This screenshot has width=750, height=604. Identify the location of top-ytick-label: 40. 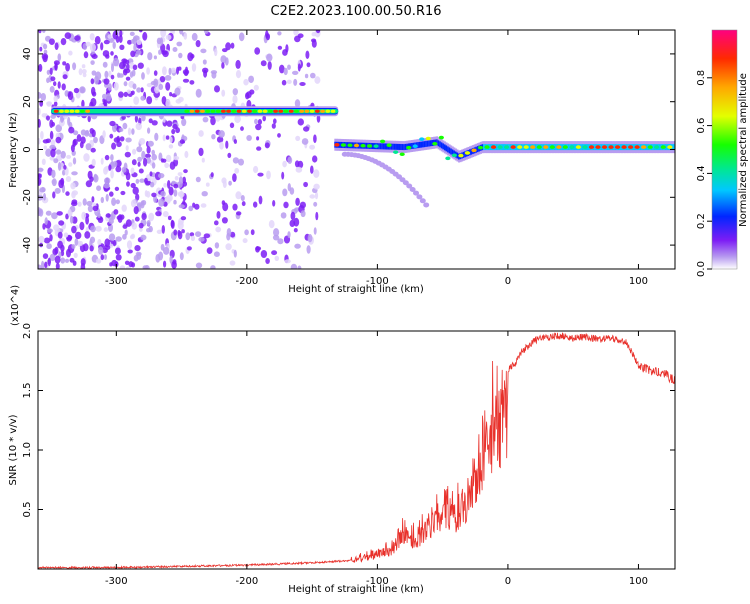
(27, 54).